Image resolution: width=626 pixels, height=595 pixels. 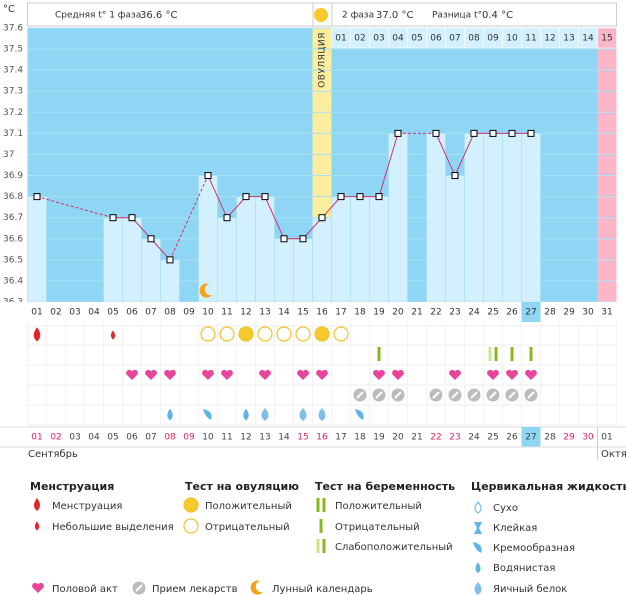 What do you see at coordinates (13, 197) in the screenshot?
I see `y-tick-label: 36.8` at bounding box center [13, 197].